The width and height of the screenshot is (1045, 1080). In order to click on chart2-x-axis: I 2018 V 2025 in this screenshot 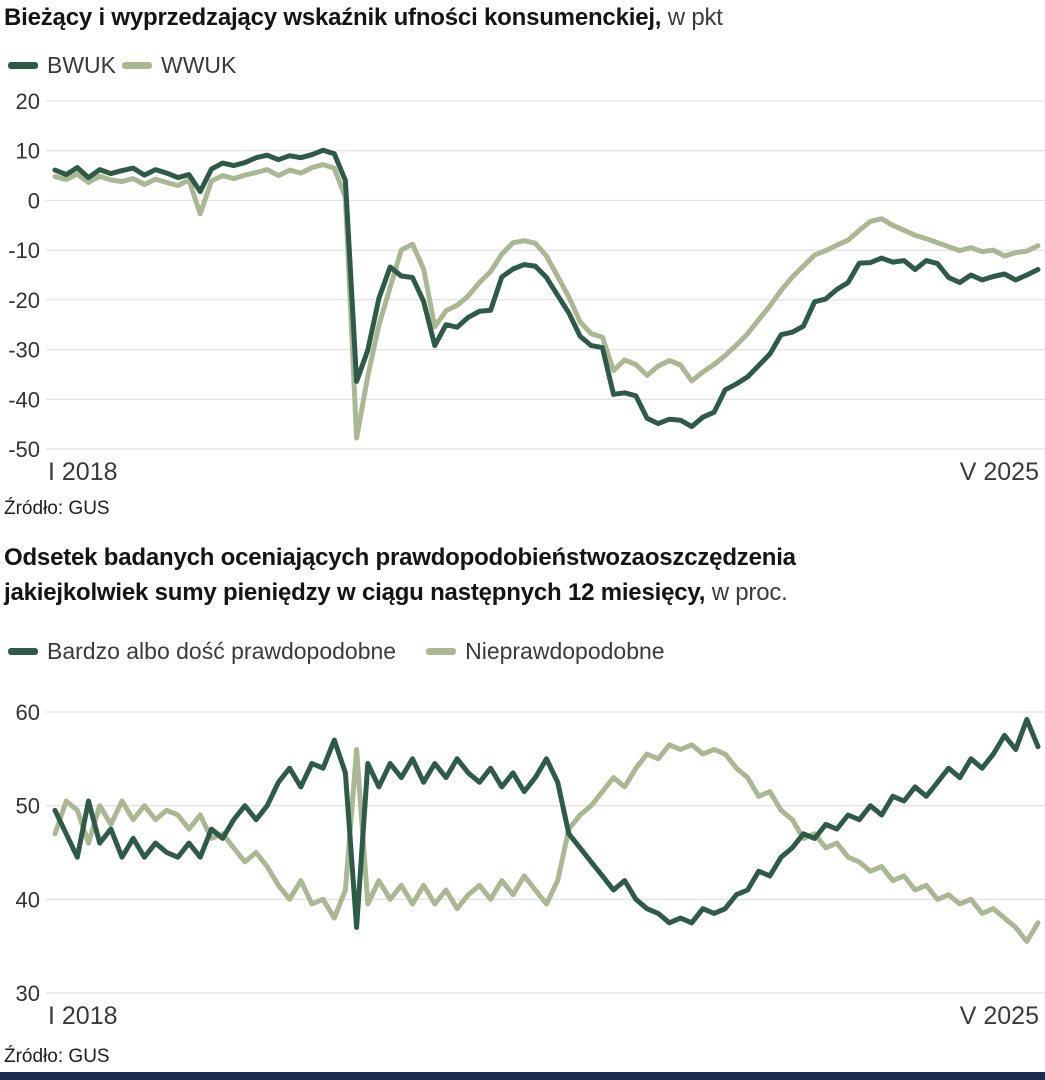, I will do `click(543, 1016)`.